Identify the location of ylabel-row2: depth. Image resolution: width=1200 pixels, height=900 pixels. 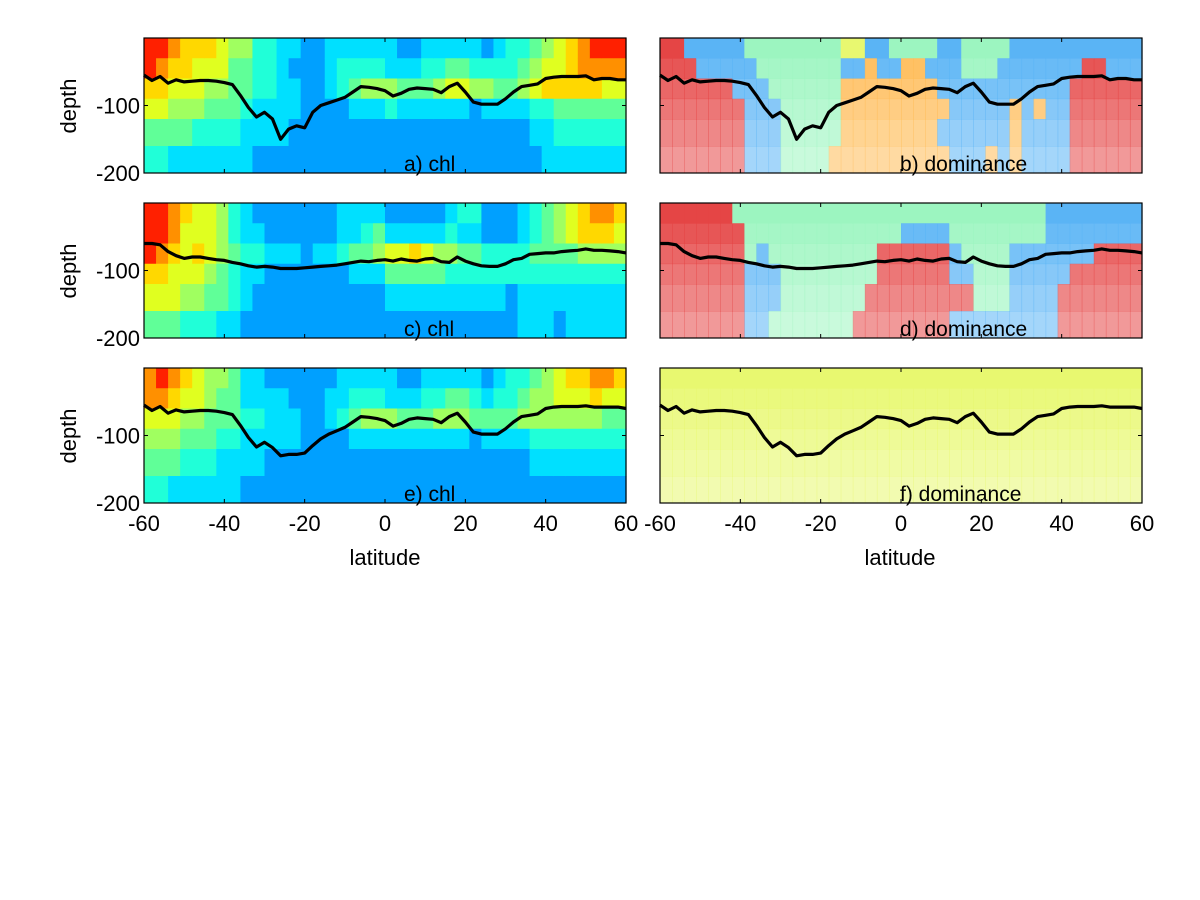
(68, 270).